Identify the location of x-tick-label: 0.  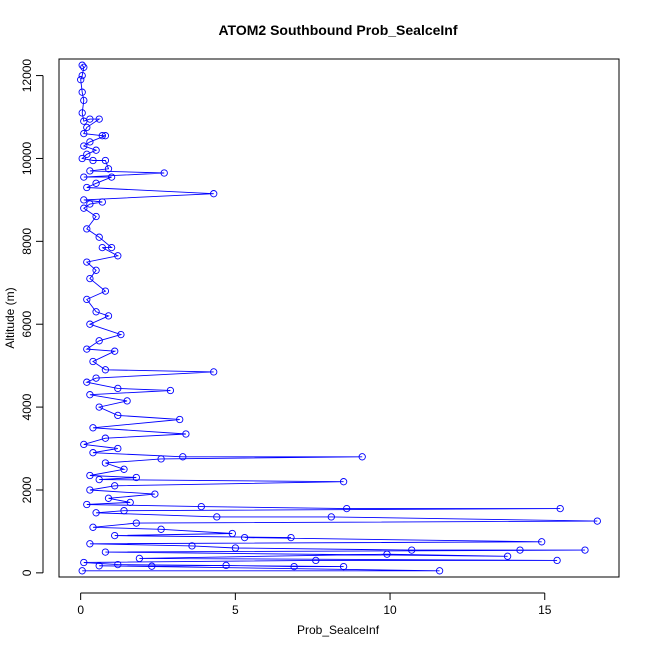
(80, 610).